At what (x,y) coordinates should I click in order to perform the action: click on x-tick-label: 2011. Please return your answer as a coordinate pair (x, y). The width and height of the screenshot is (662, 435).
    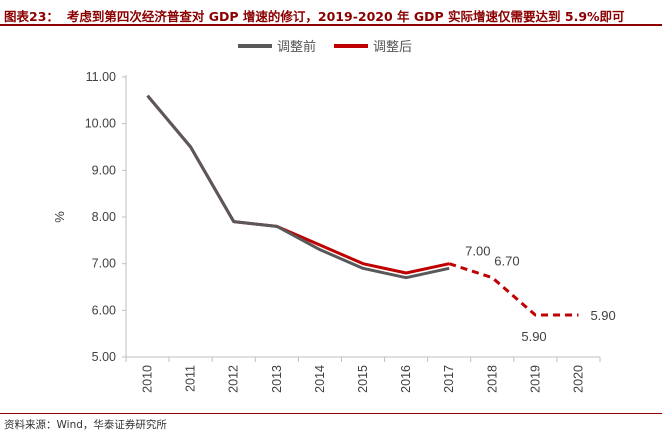
    Looking at the image, I should click on (191, 378).